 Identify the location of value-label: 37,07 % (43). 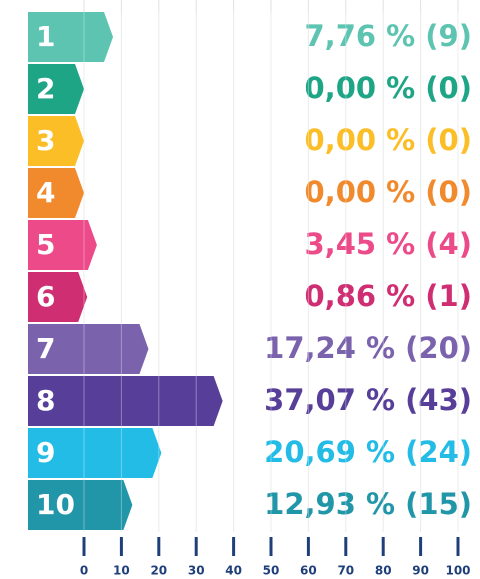
(368, 400).